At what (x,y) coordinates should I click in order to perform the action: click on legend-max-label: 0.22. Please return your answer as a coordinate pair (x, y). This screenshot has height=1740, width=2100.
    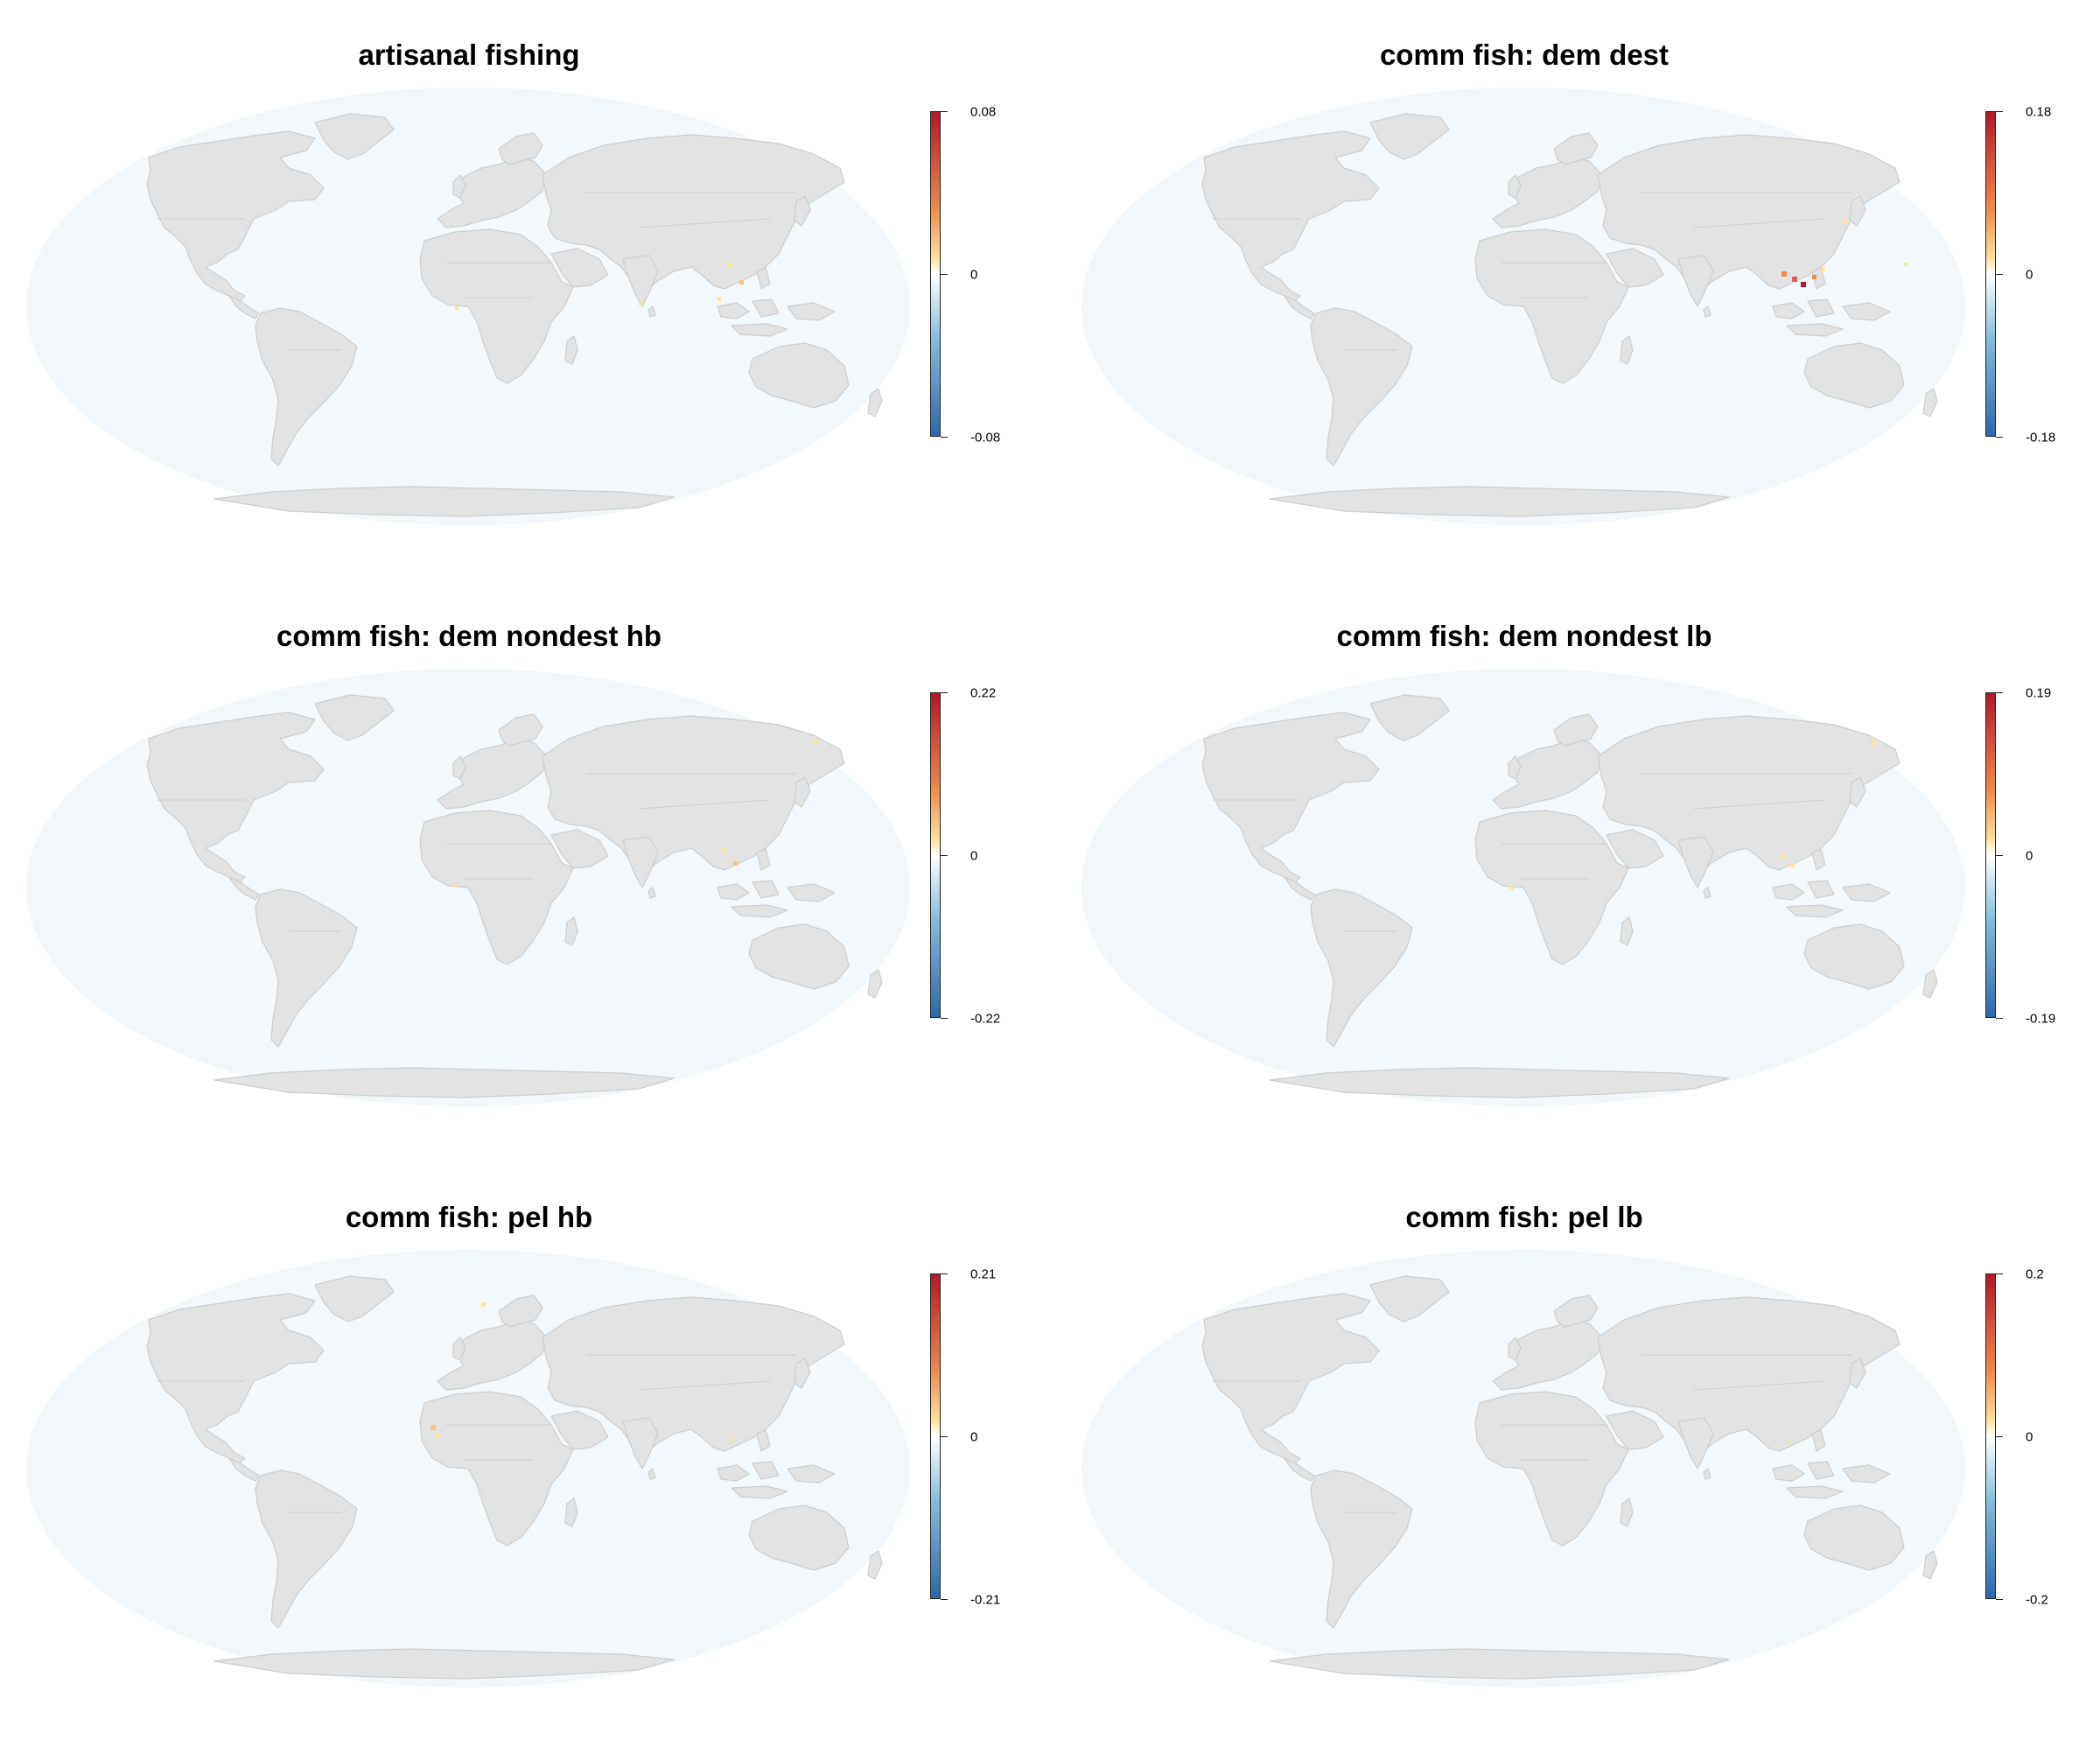
    Looking at the image, I should click on (983, 693).